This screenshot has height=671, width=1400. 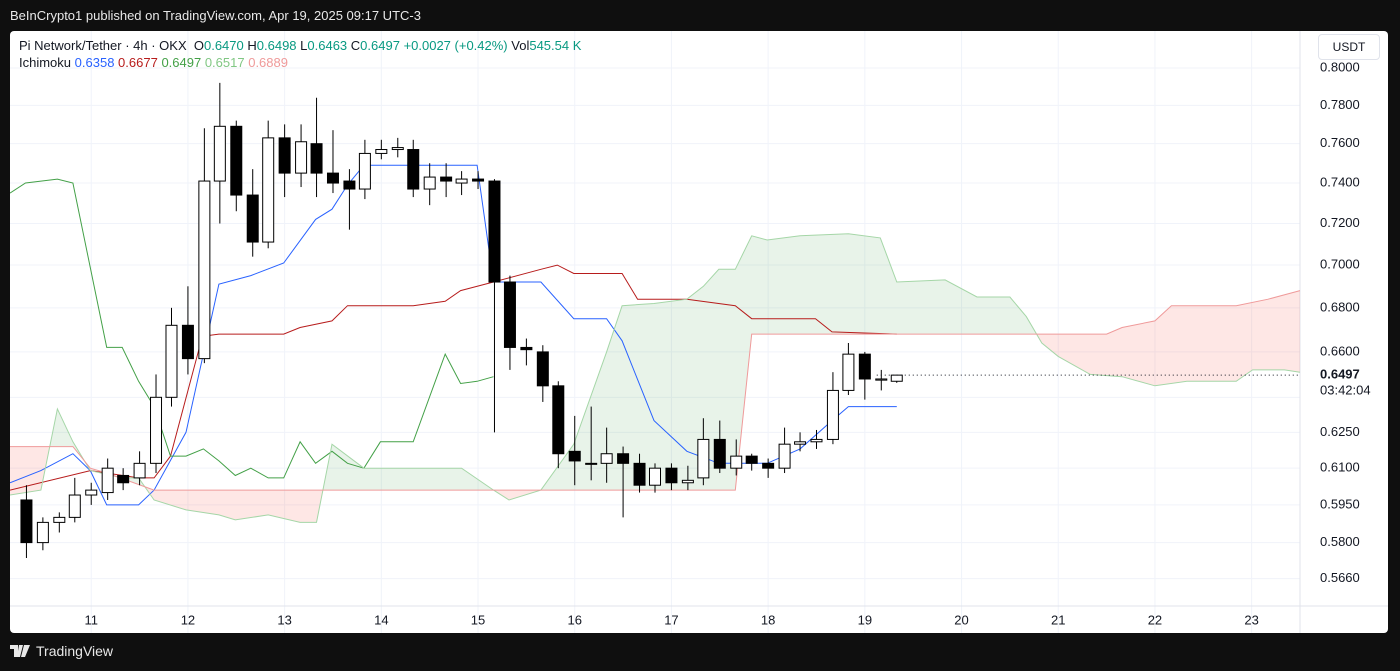 What do you see at coordinates (381, 619) in the screenshot?
I see `x-tick-label: 14` at bounding box center [381, 619].